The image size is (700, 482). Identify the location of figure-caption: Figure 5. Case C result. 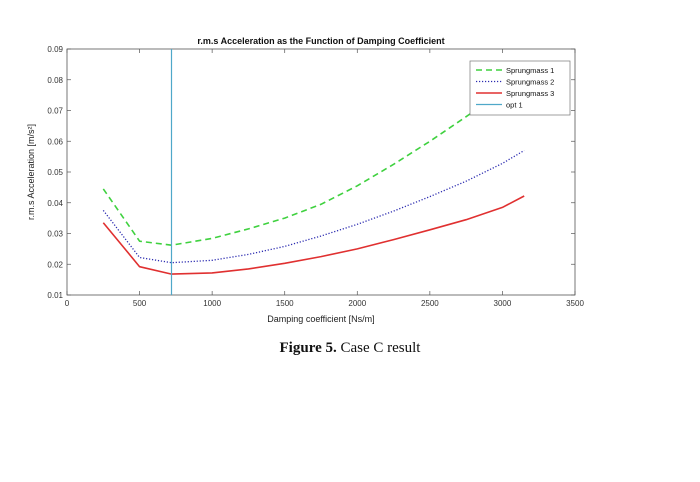
(350, 348).